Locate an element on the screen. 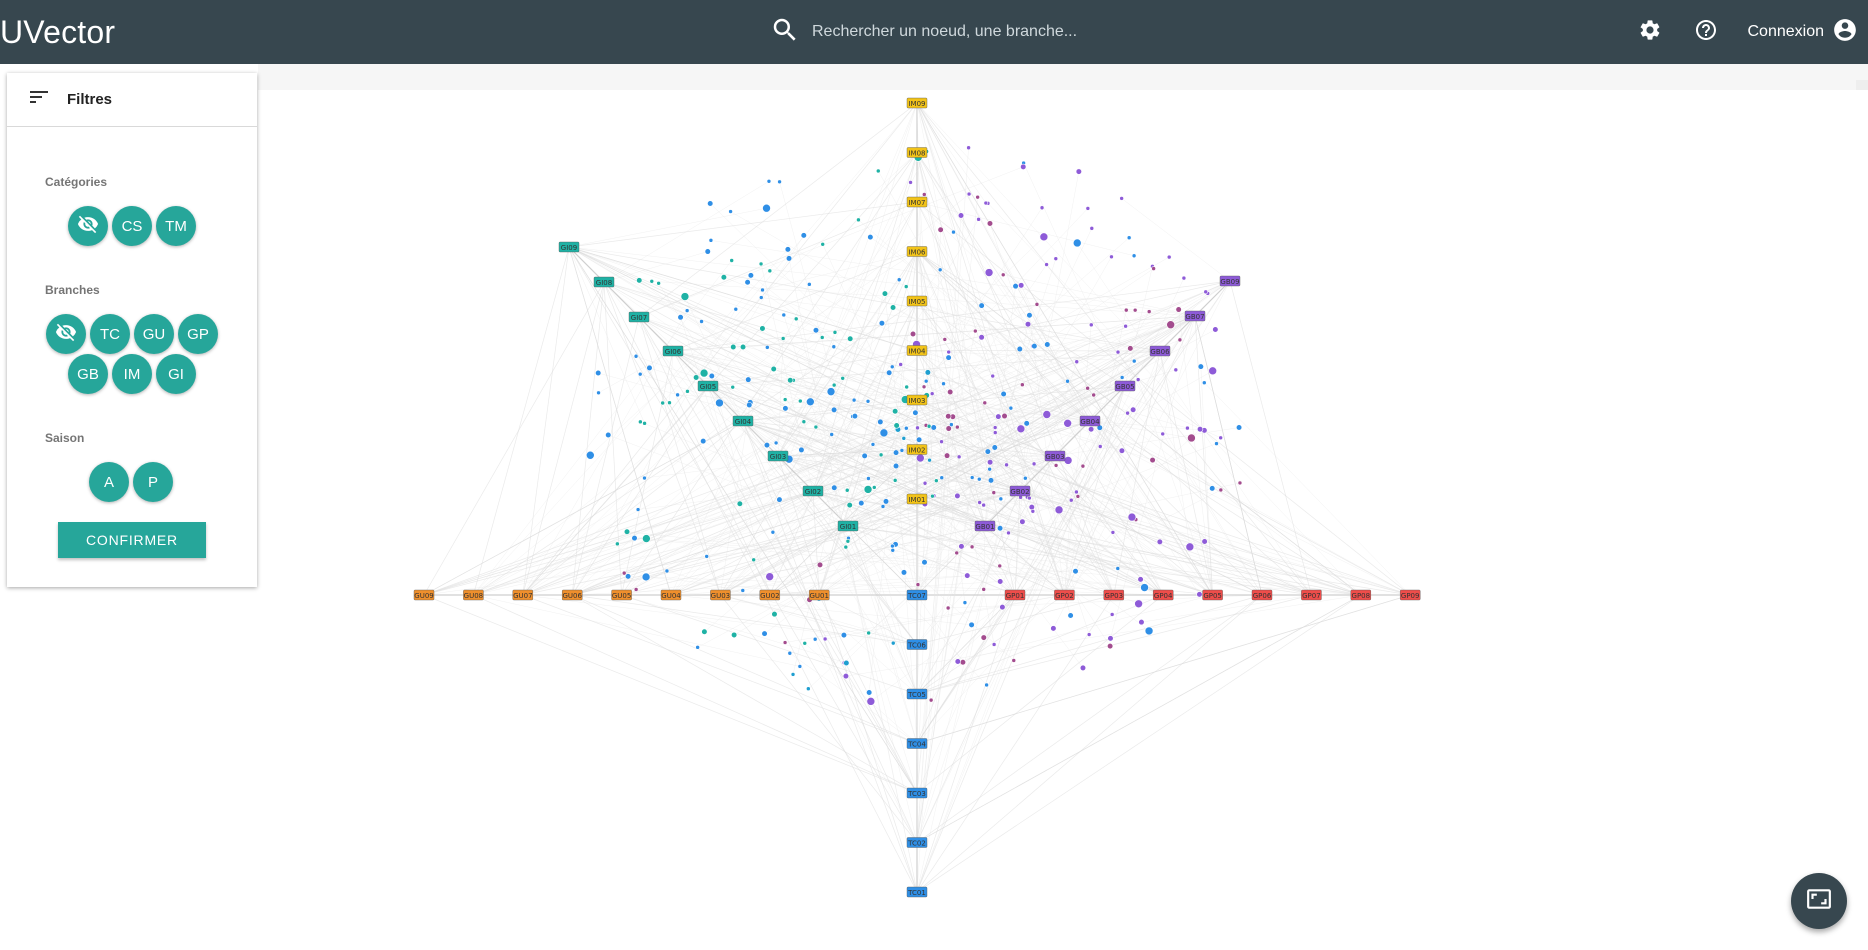  node-label-gb05: GB05 is located at coordinates (1125, 386).